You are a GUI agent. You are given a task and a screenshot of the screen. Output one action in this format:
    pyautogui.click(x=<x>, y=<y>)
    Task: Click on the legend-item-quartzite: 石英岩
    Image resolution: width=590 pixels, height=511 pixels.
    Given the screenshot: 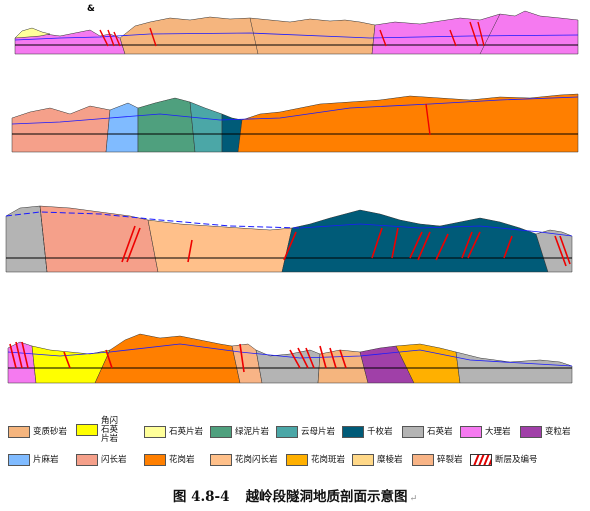 What is the action you would take?
    pyautogui.click(x=427, y=432)
    